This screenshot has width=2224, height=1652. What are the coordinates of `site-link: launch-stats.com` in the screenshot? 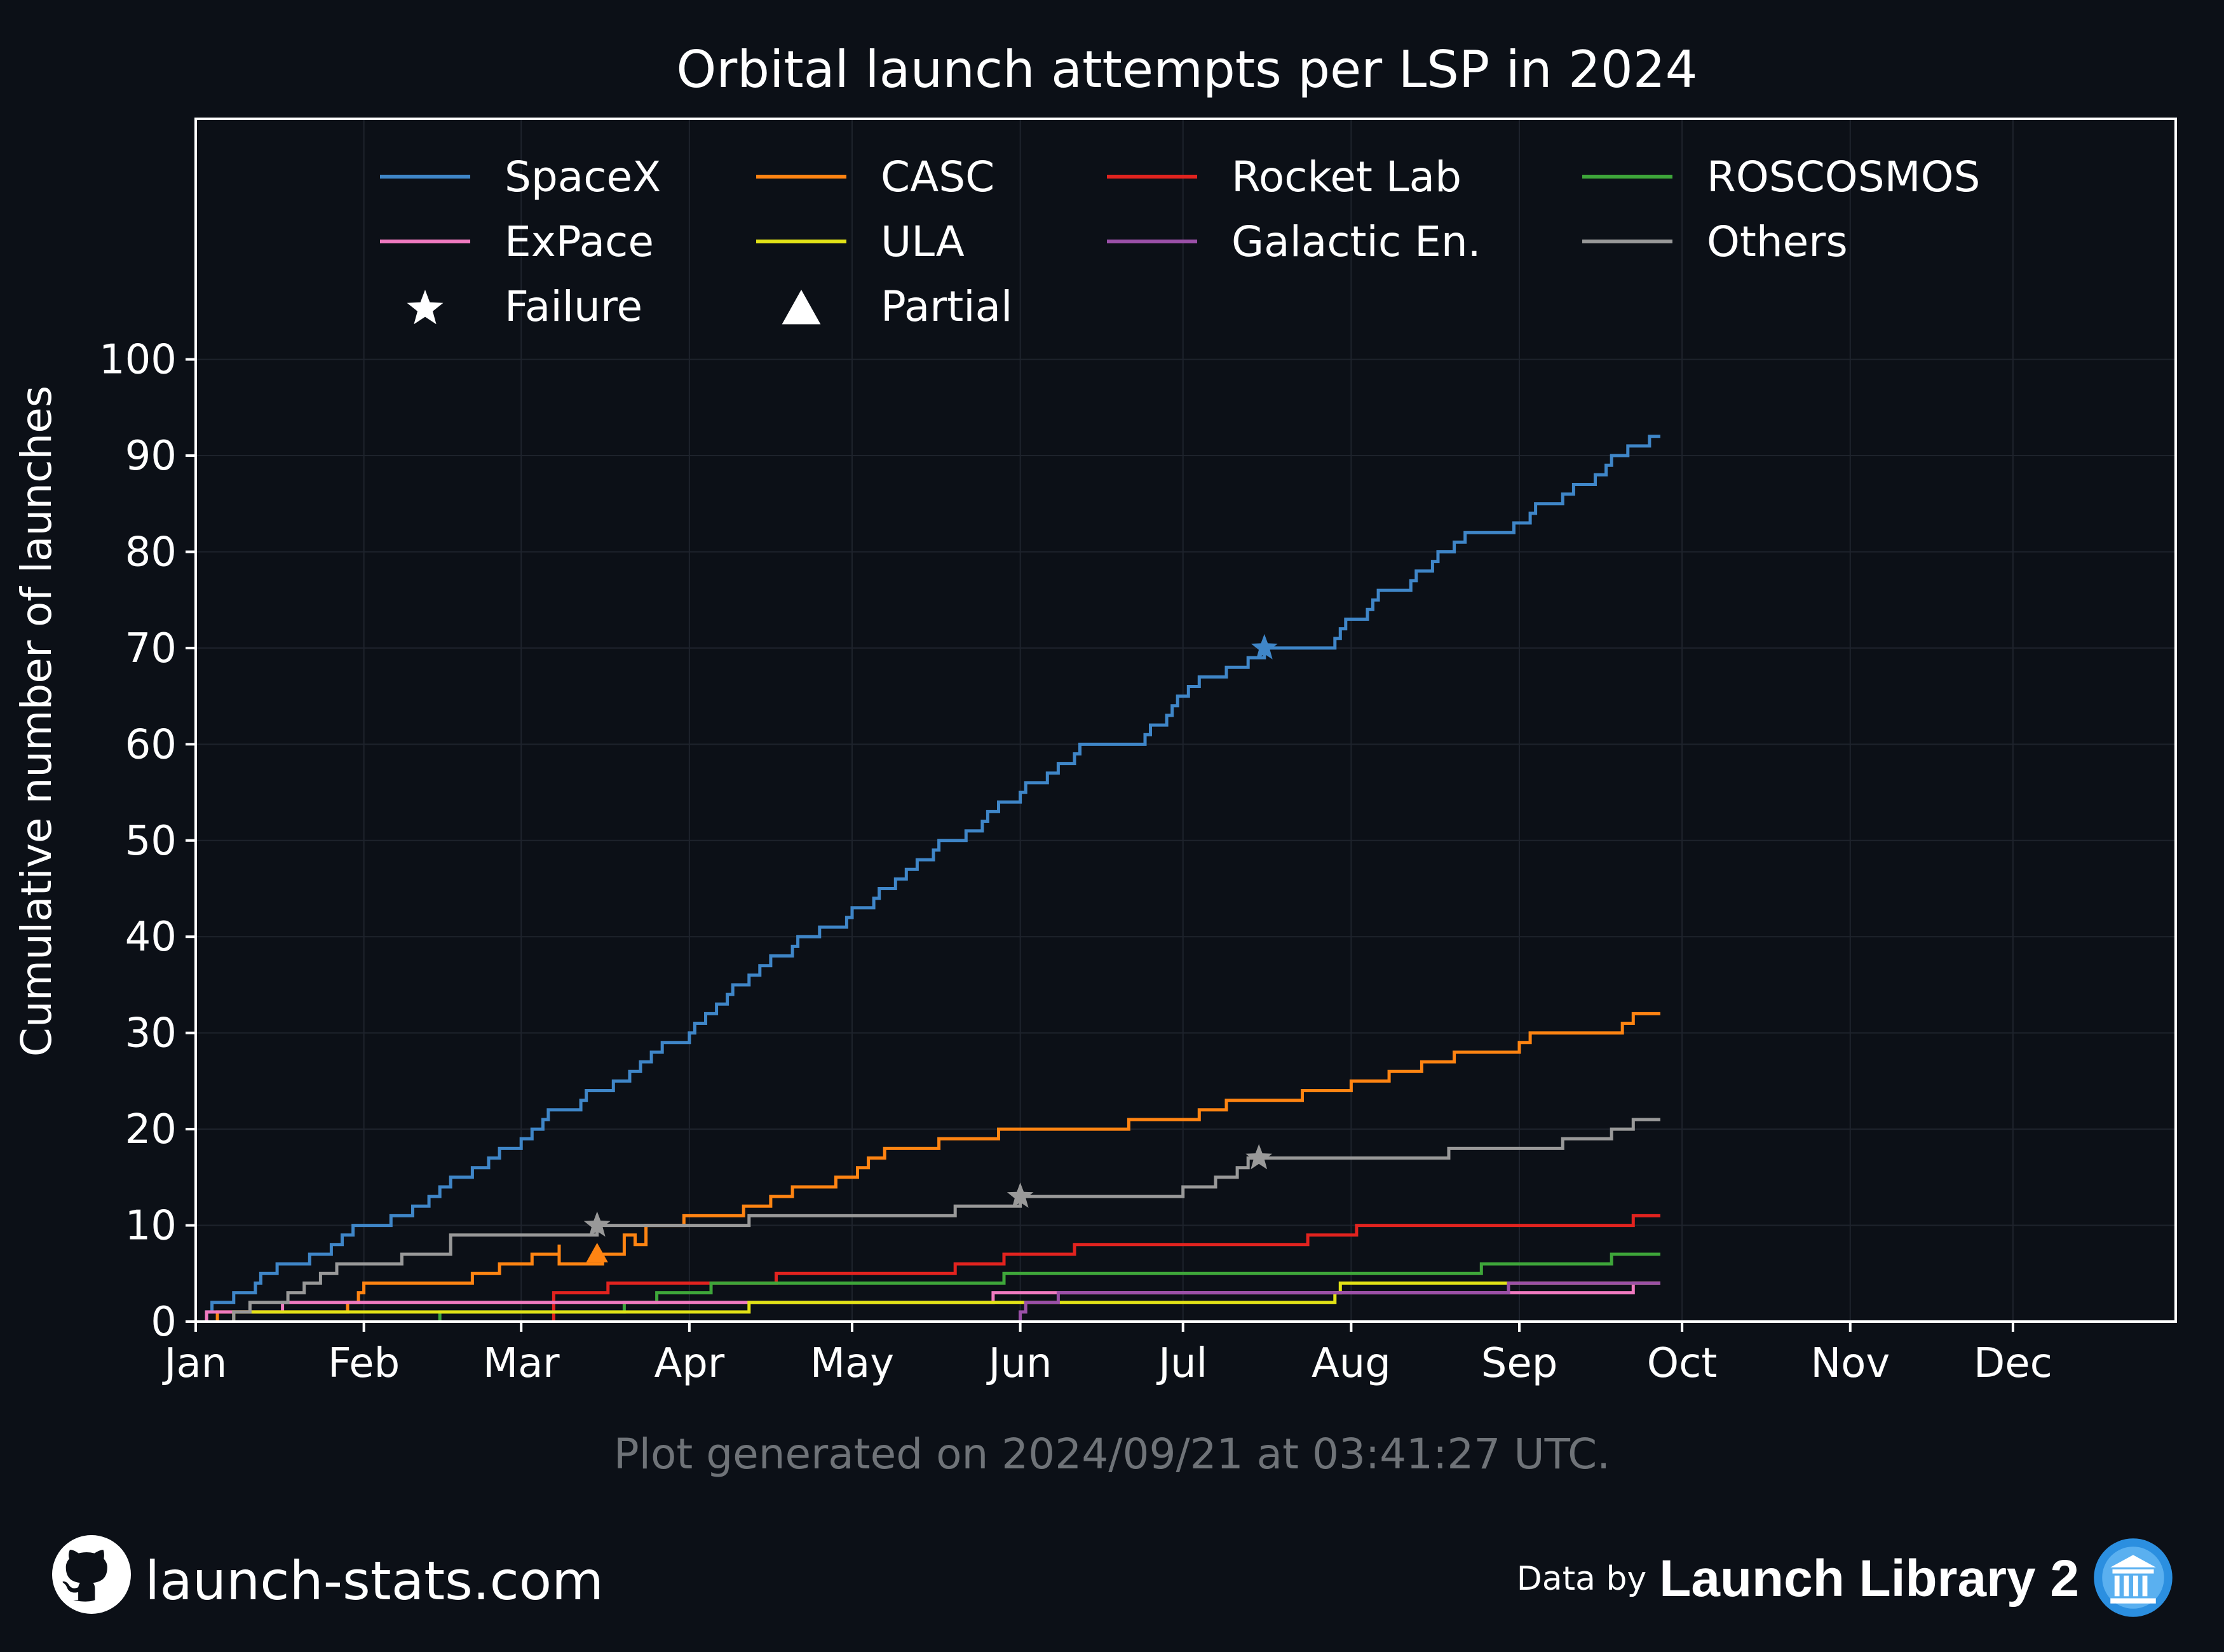 It's located at (328, 1574).